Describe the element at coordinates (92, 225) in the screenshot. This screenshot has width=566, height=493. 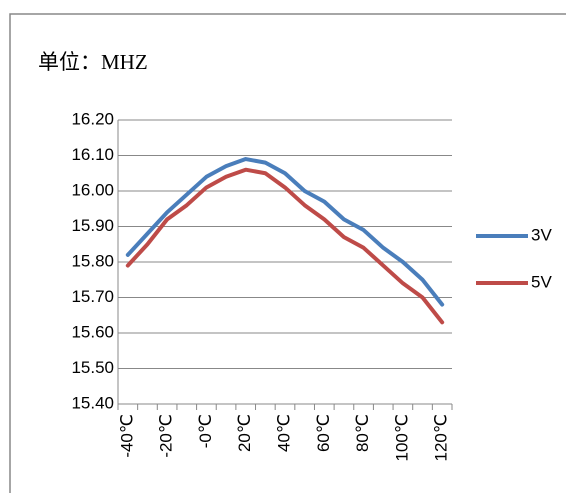
I see `y-tick-label: 15.90` at that location.